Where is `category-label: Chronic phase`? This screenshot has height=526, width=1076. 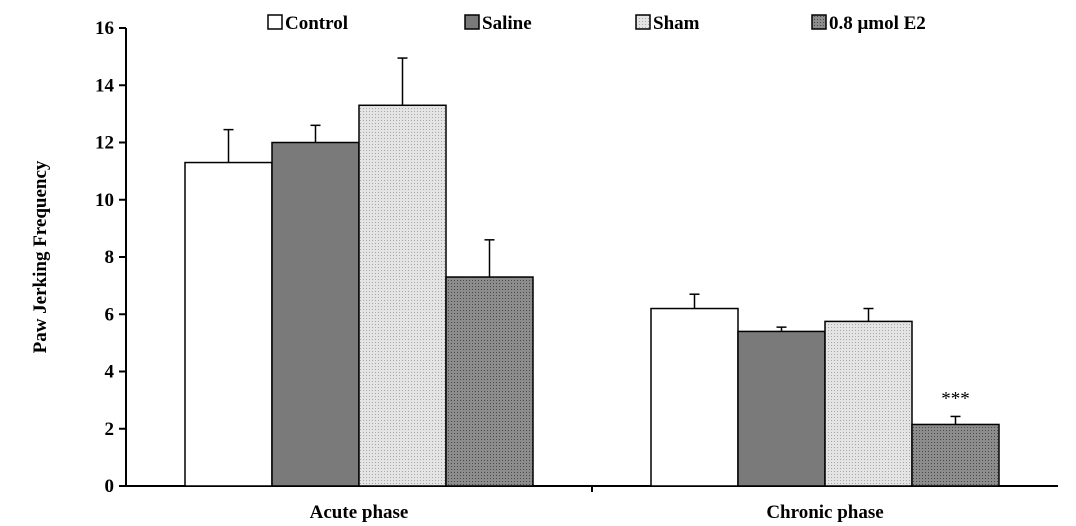 category-label: Chronic phase is located at coordinates (824, 512).